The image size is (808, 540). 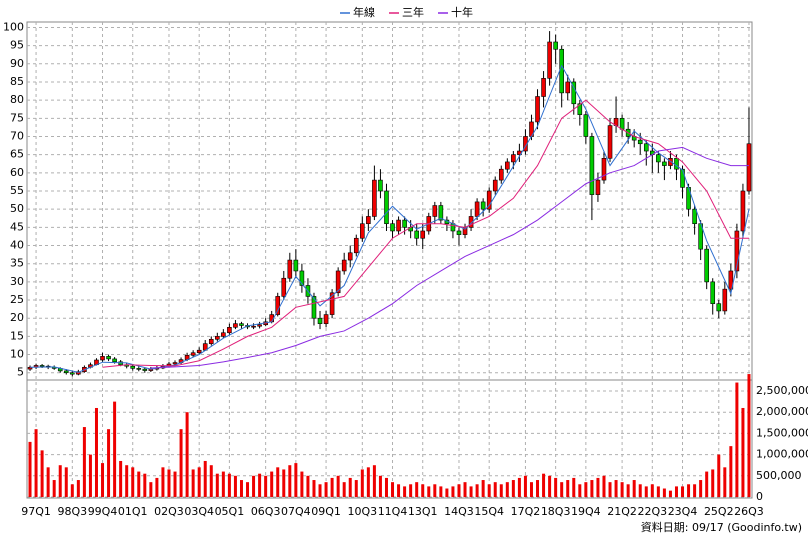 I want to click on y-tick-label: 20, so click(x=17, y=317).